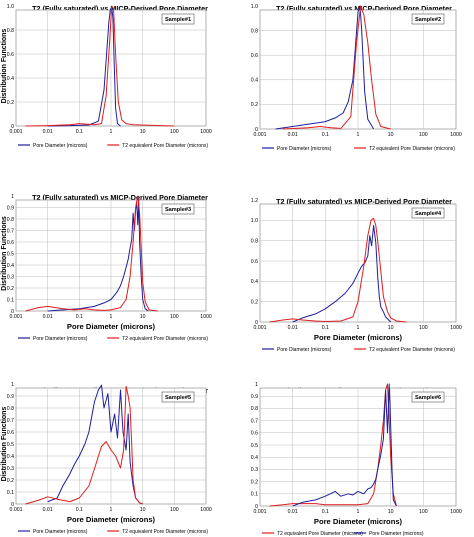  I want to click on x-tick-label: 1, so click(111, 317).